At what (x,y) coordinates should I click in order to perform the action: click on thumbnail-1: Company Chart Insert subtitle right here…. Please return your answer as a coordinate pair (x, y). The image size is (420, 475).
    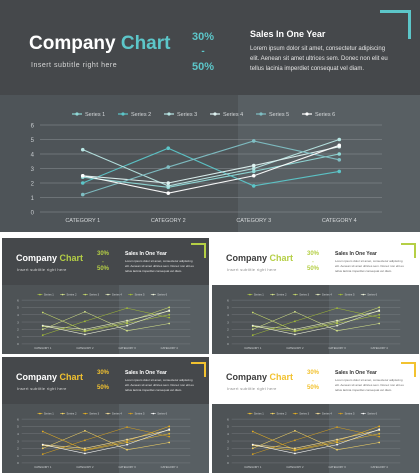
    Looking at the image, I should click on (105, 296).